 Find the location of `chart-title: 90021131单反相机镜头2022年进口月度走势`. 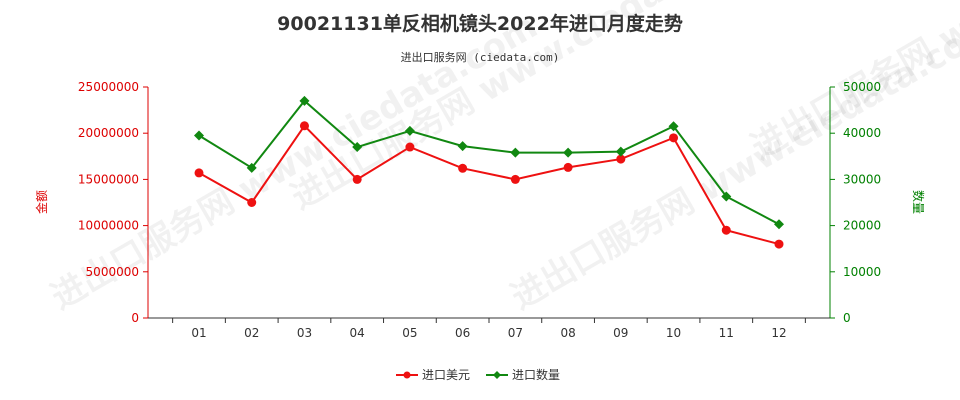

chart-title: 90021131单反相机镜头2022年进口月度走势 is located at coordinates (480, 23).